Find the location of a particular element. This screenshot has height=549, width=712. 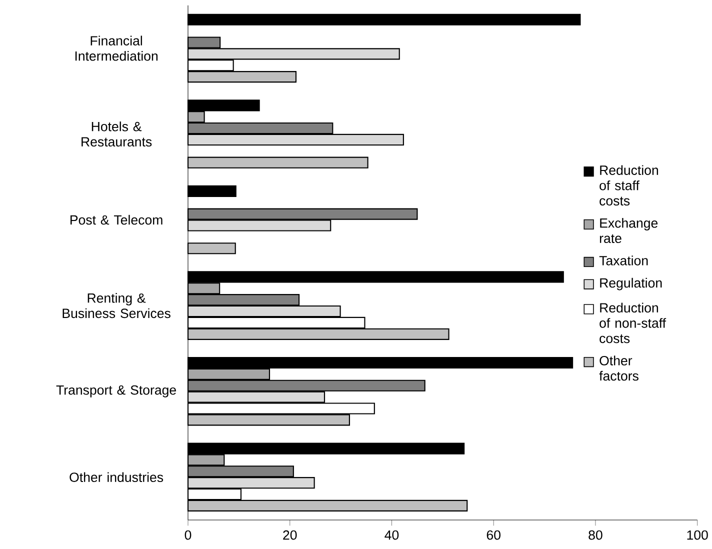

legend-label: Reduction of staff costs is located at coordinates (629, 185).